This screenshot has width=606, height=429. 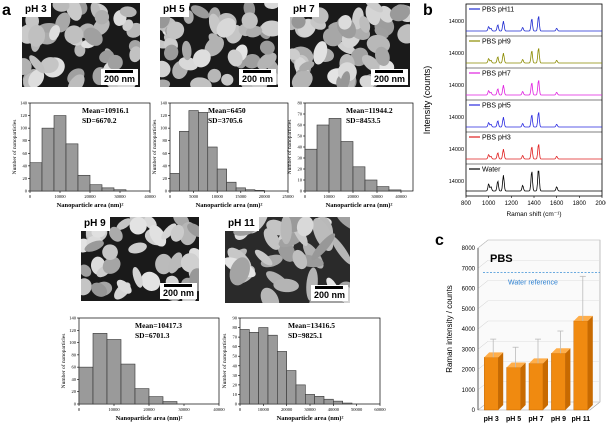 I want to click on x-tick-label: 40000, so click(x=334, y=409).